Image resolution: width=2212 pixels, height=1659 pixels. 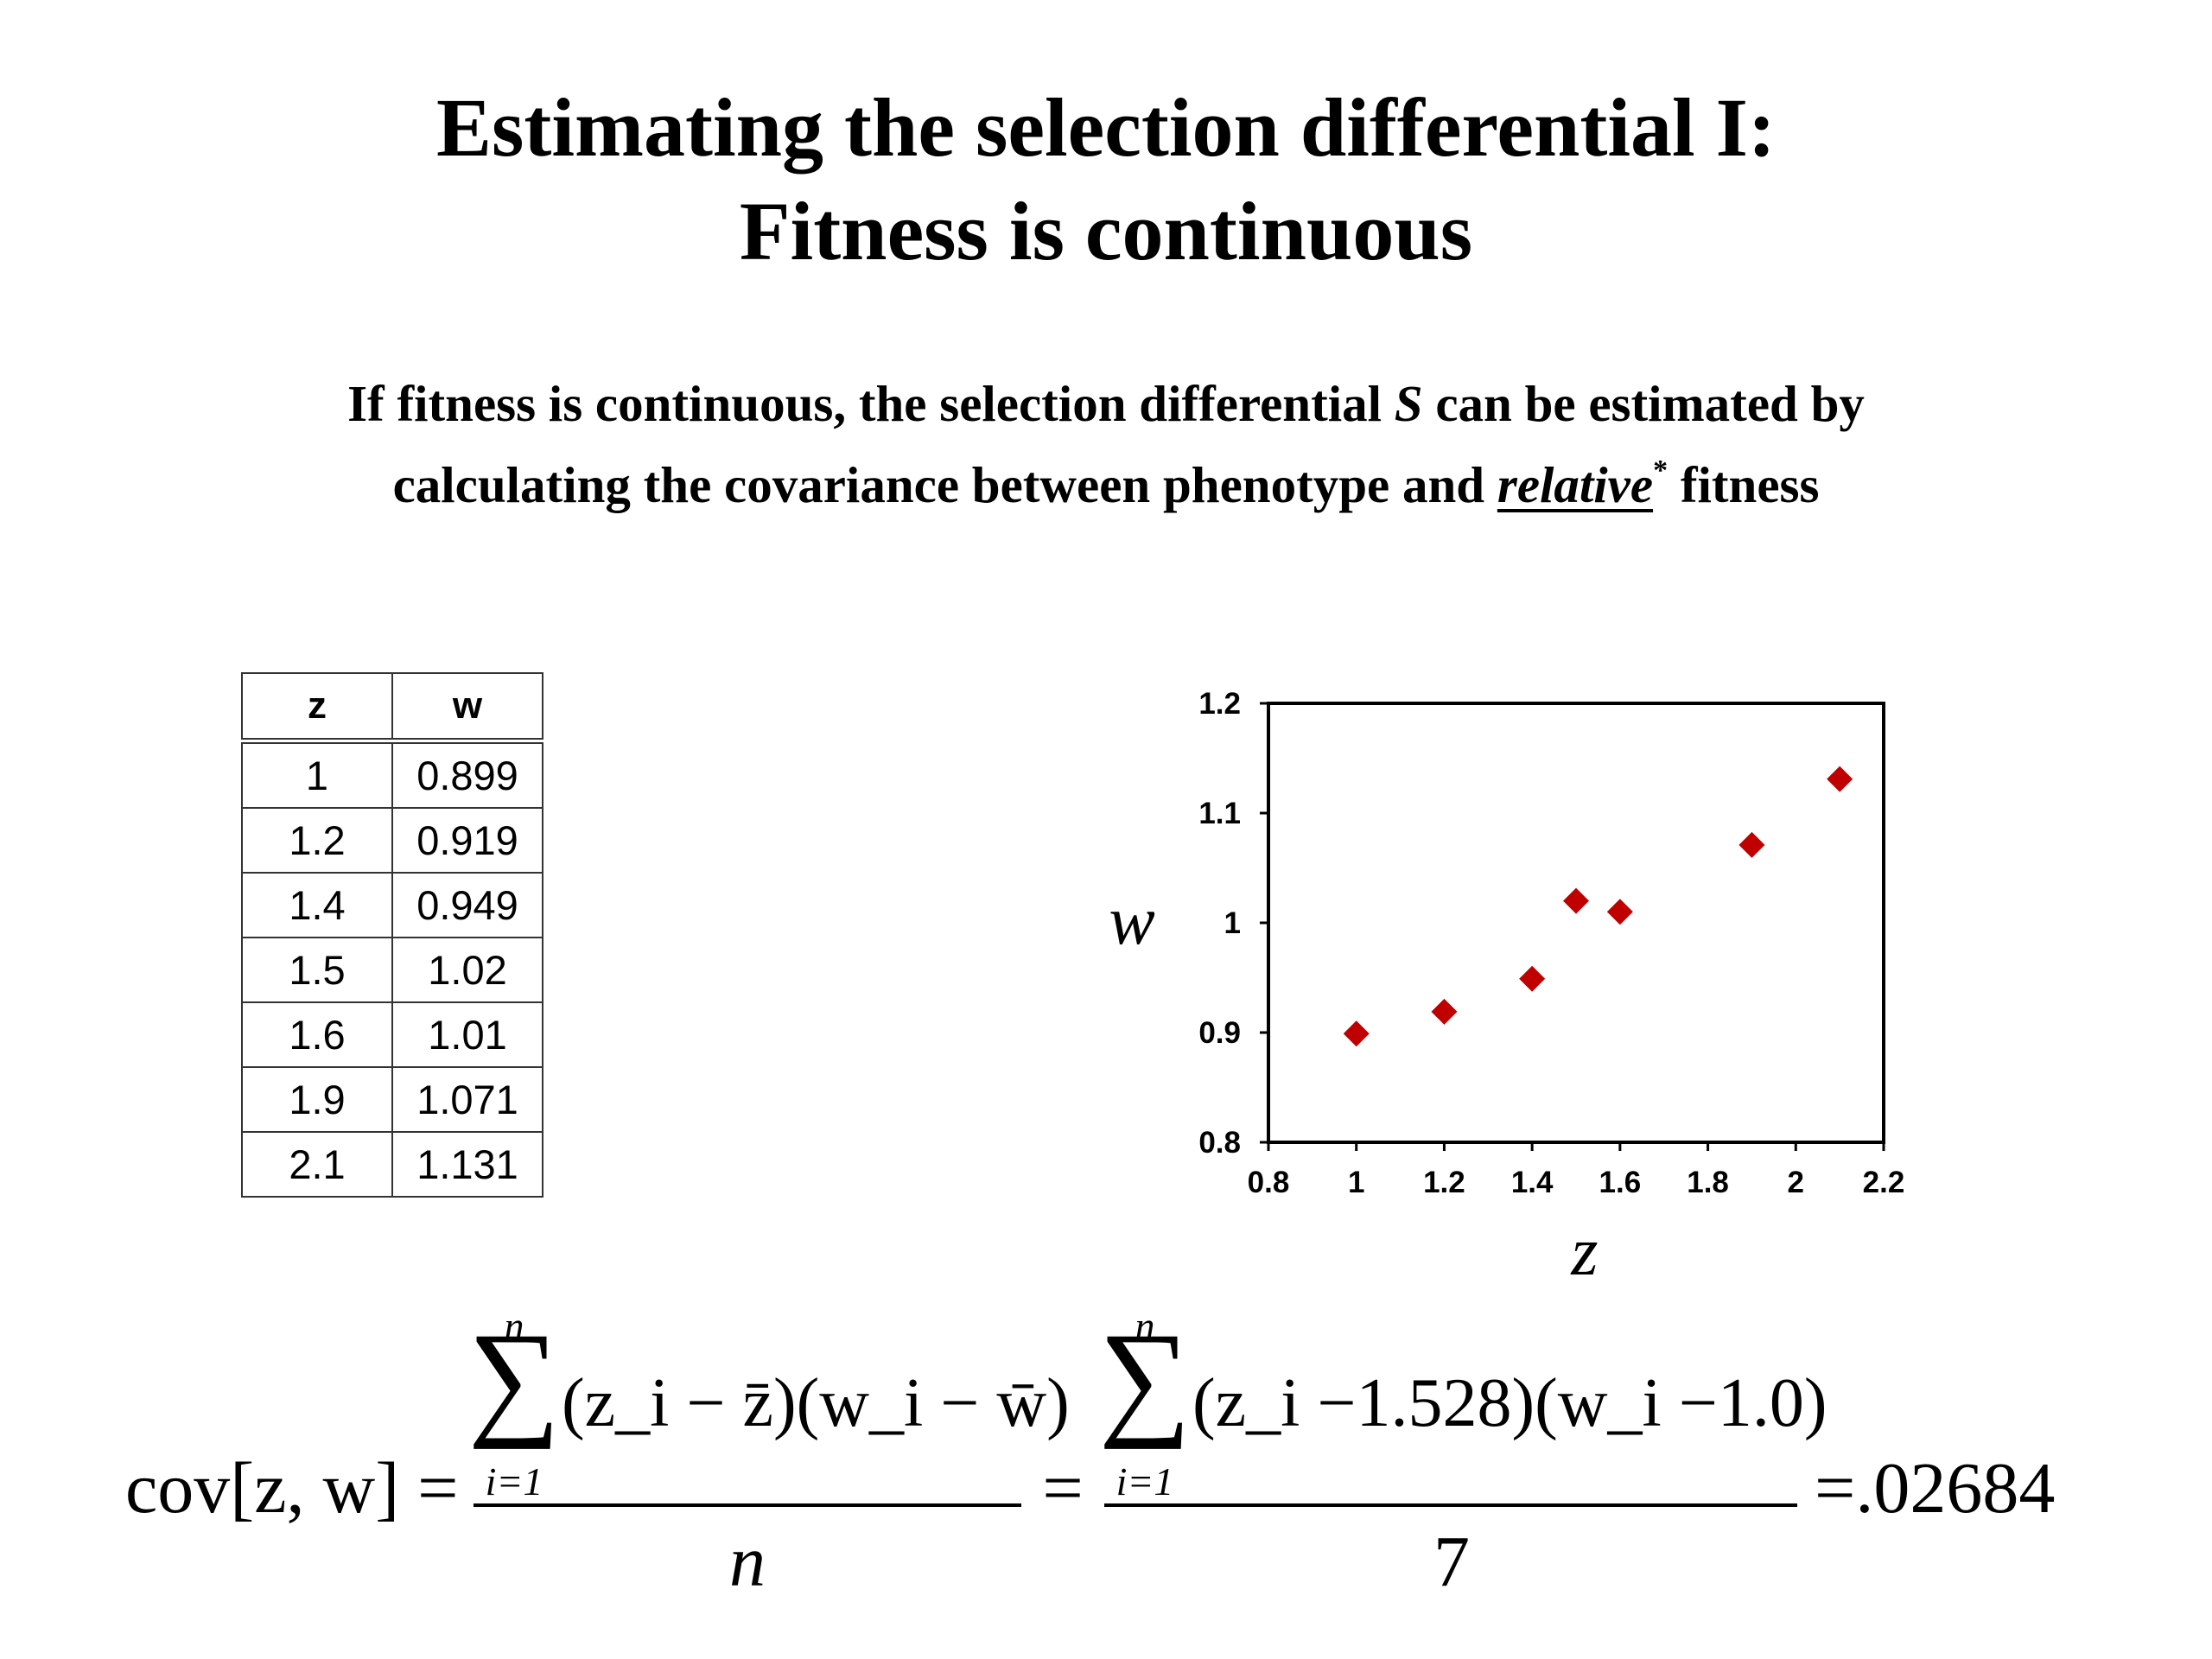 I want to click on x-tick-label: 1.4, so click(x=1532, y=1182).